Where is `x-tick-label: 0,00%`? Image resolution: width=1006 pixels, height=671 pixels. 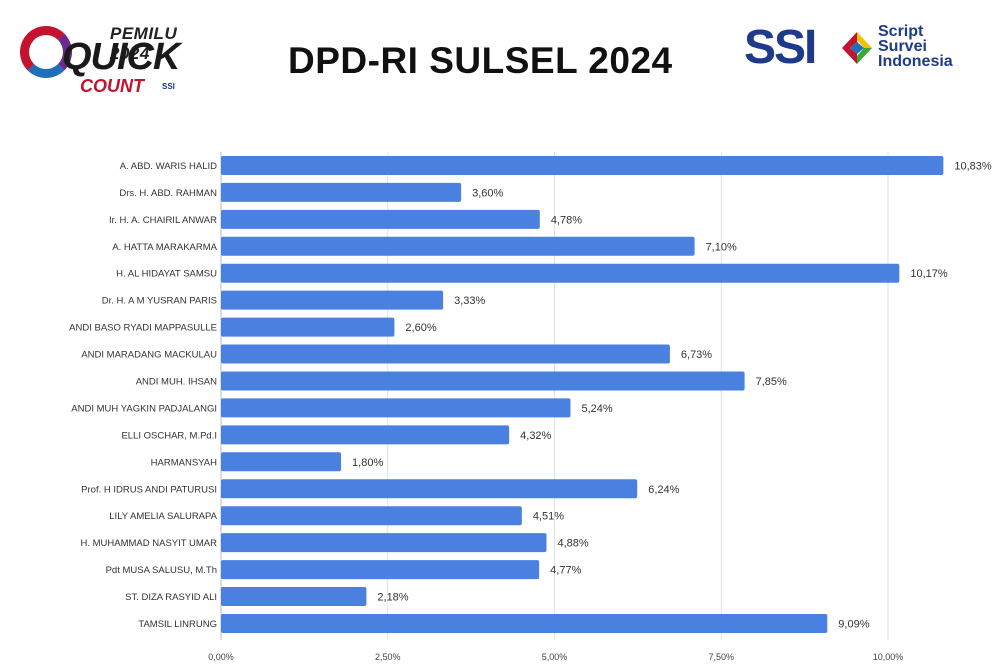 x-tick-label: 0,00% is located at coordinates (221, 657).